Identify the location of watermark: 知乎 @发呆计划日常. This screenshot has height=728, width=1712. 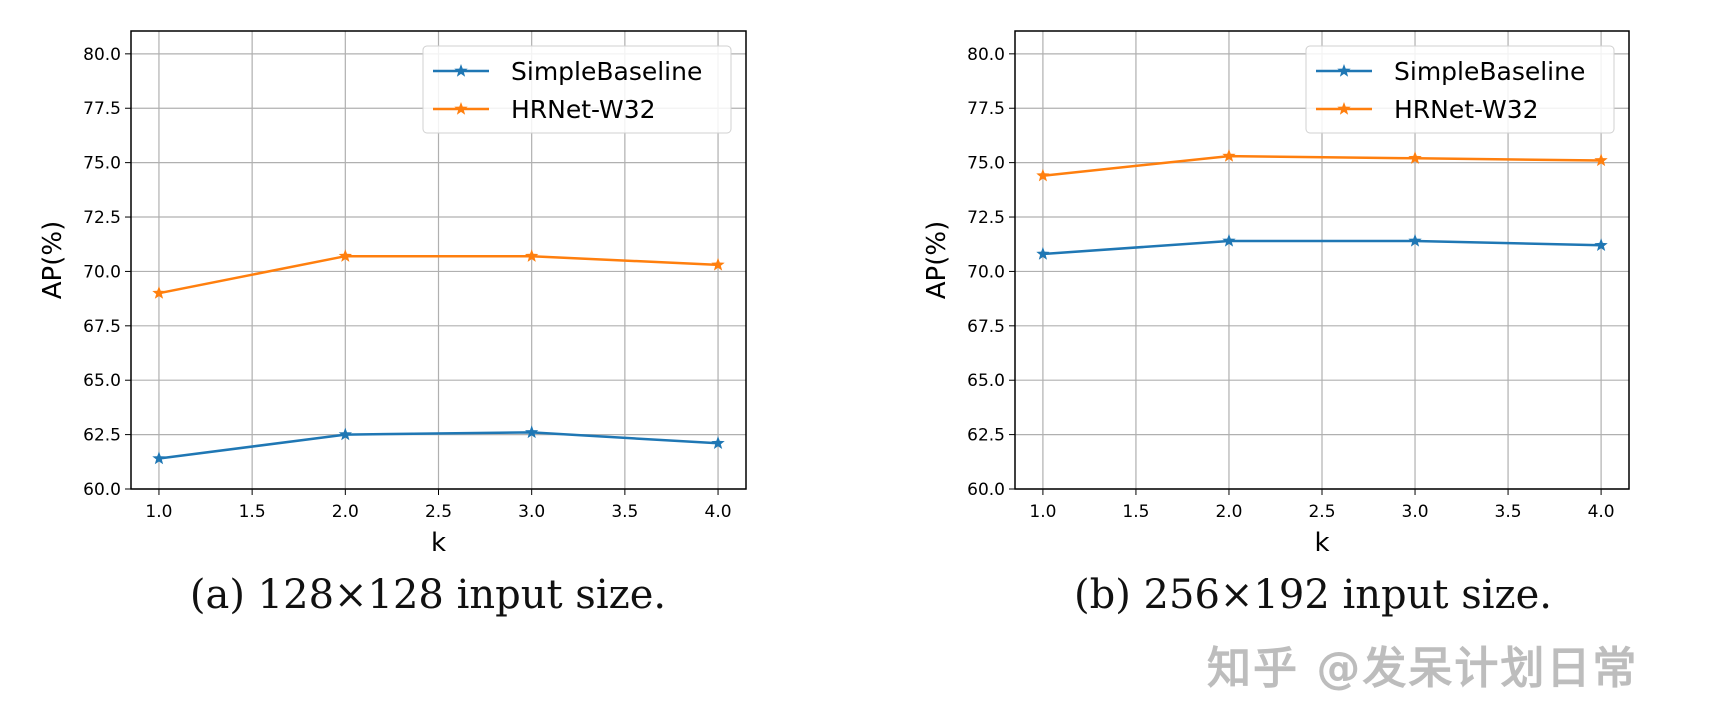
(1423, 668).